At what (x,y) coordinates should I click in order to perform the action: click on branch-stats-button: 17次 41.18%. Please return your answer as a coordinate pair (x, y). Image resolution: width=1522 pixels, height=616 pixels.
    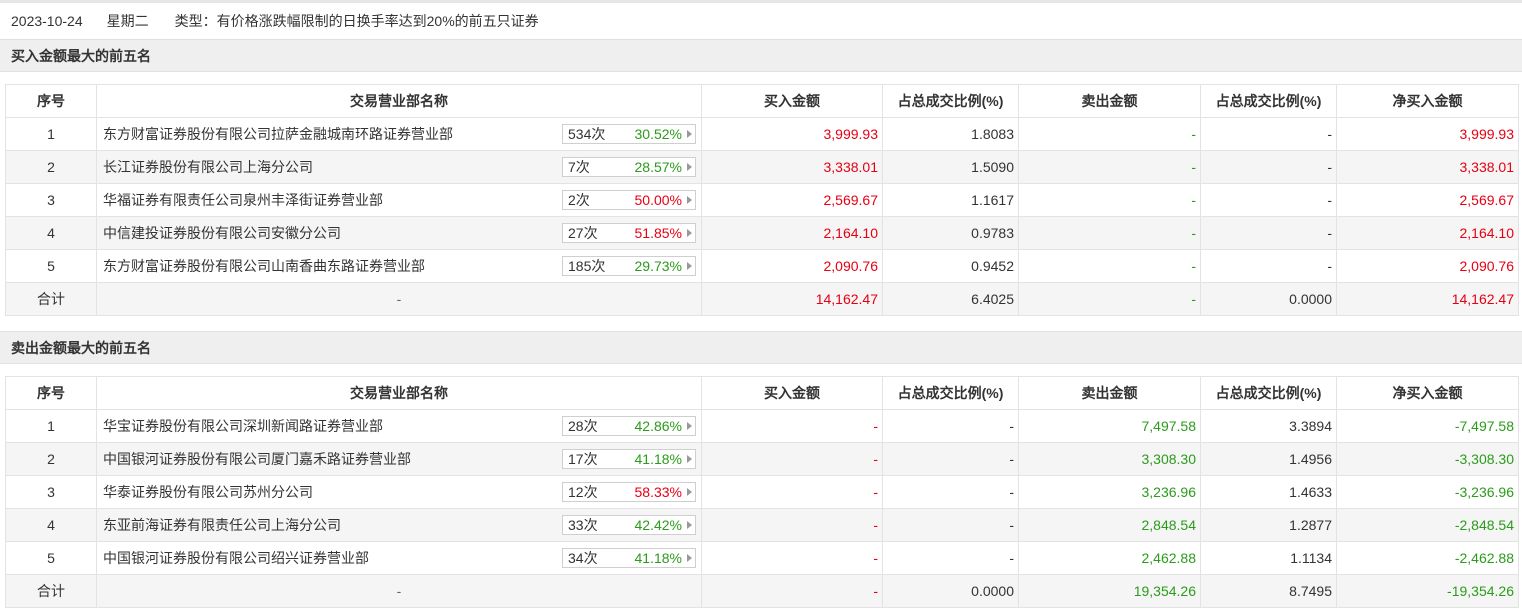
    Looking at the image, I should click on (629, 459).